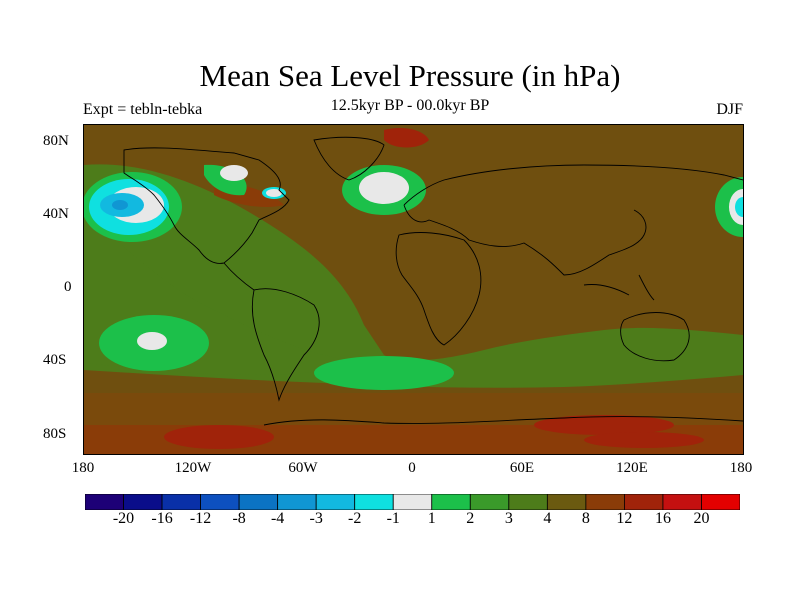  I want to click on north-america-outline, so click(206, 205).